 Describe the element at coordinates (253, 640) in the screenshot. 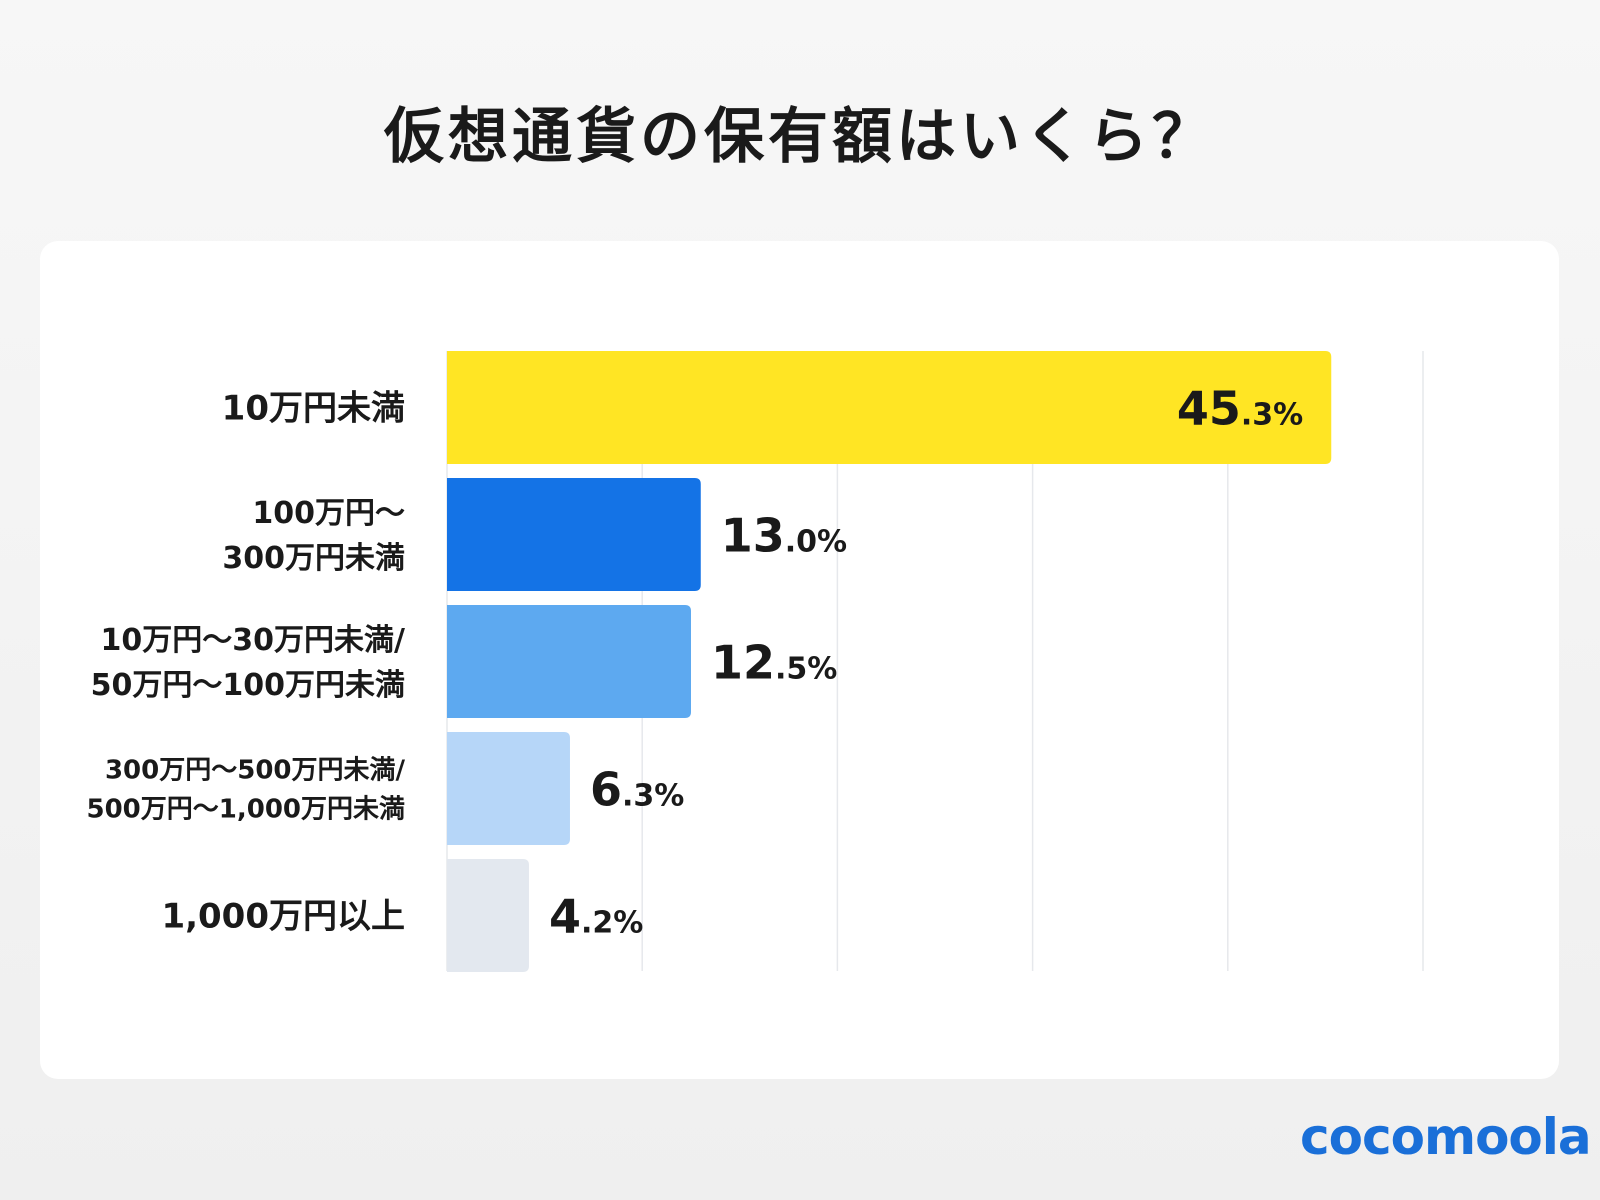

I see `category-label-line: 10万円〜30万円未満/` at that location.